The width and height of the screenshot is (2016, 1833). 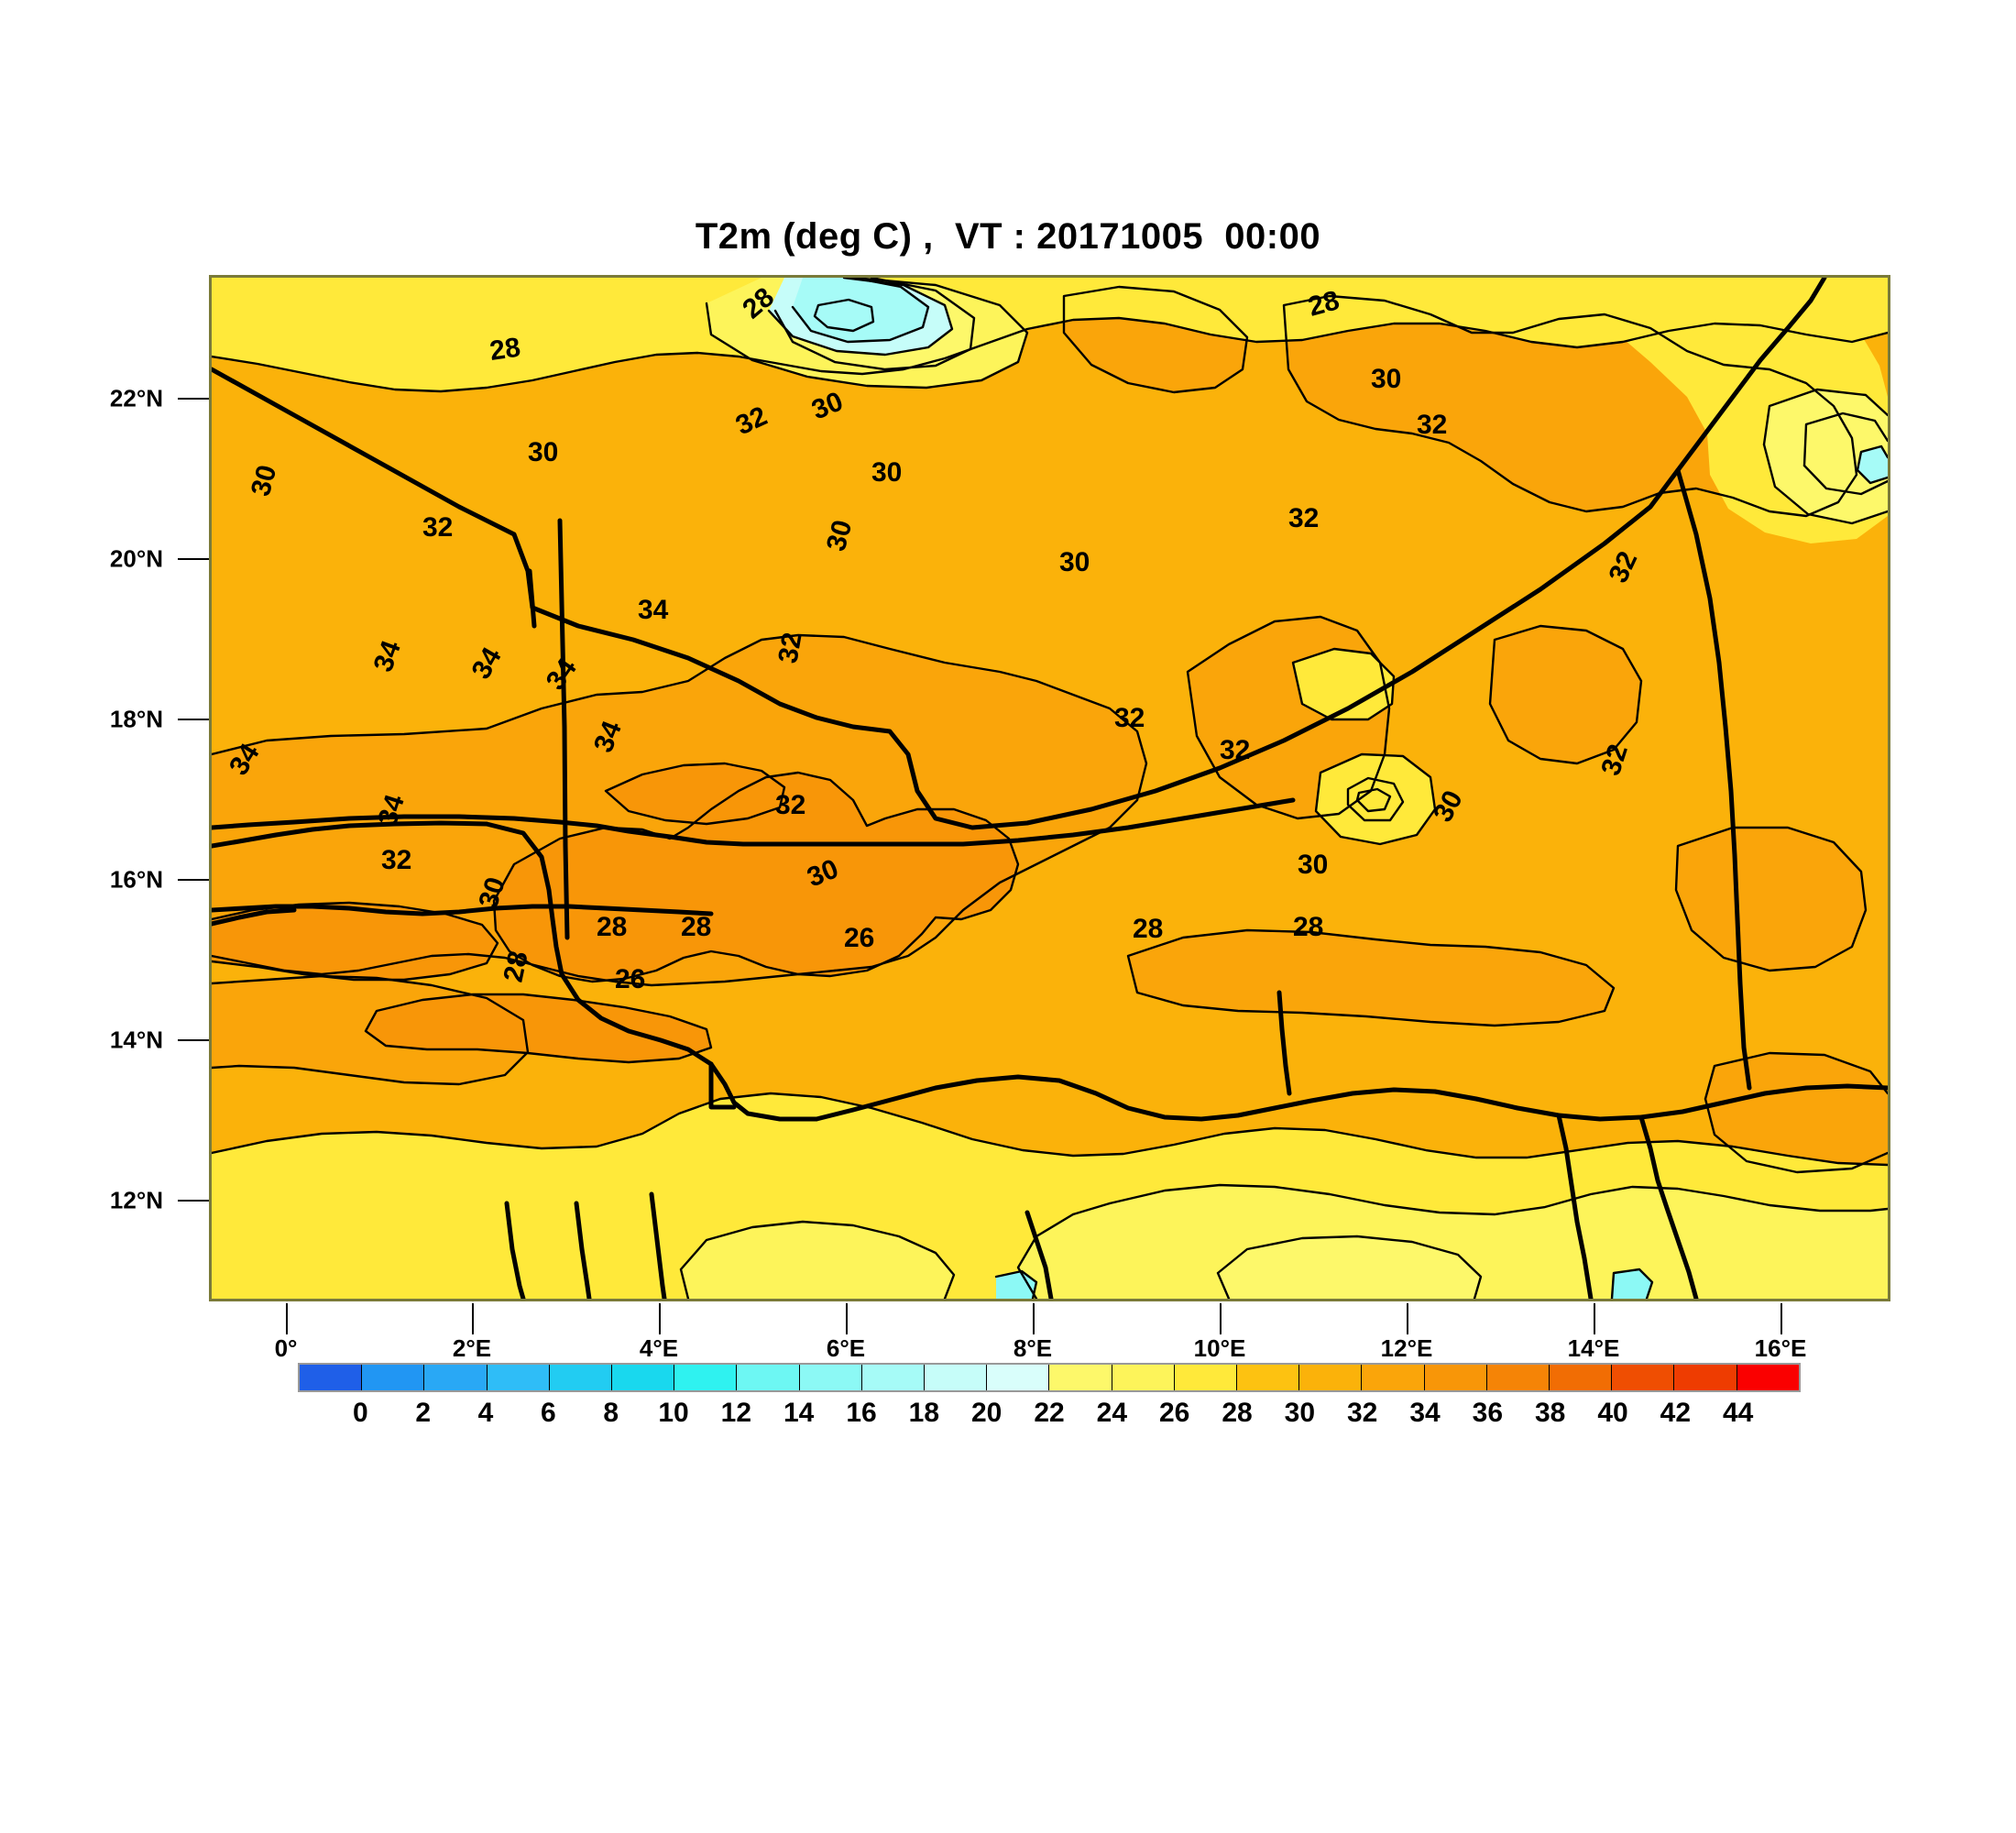 I want to click on x-axis-label-2: 4°E, so click(x=659, y=1348).